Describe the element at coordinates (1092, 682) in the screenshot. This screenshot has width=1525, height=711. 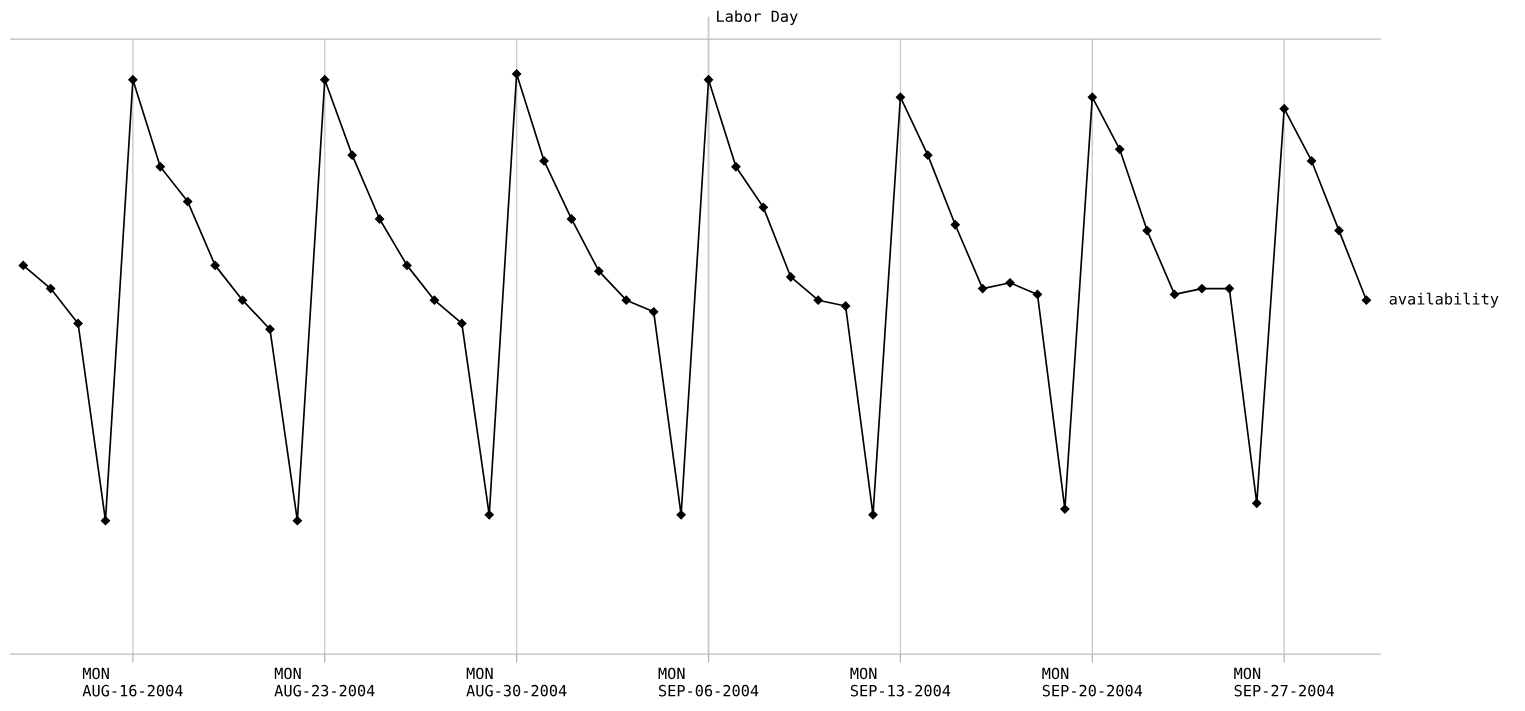
I see `x-tick-label: MON SEP-20-2004` at that location.